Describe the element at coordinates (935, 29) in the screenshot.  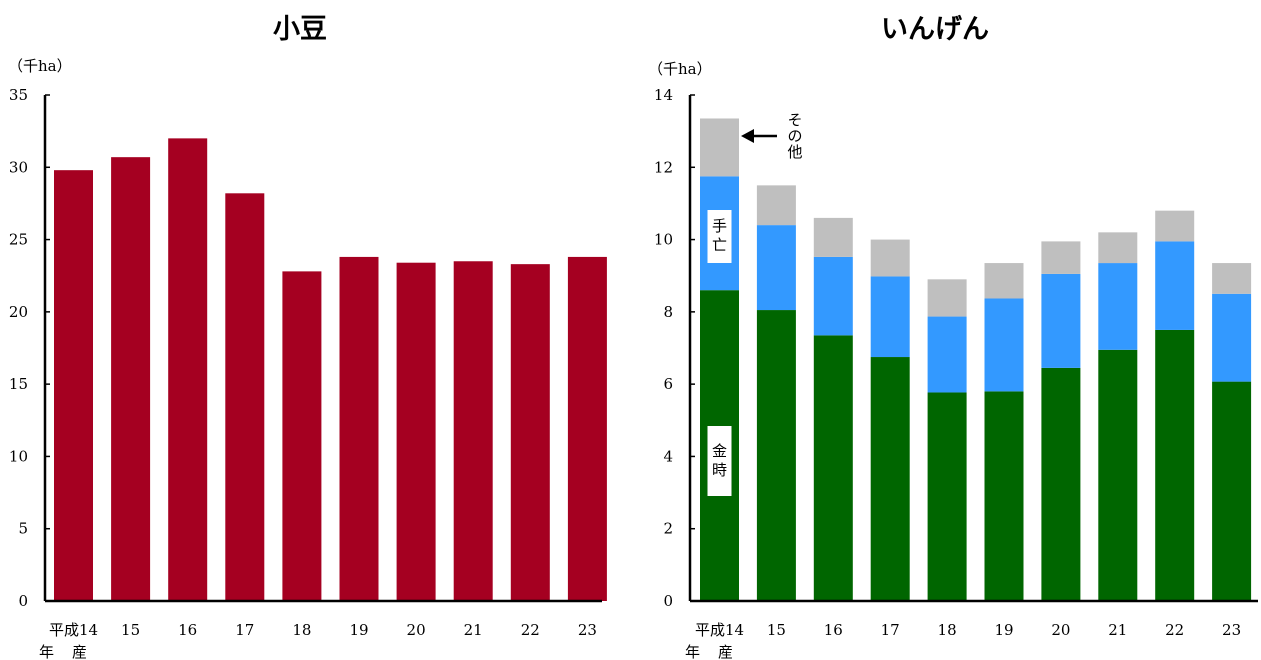
I see `ingen-chart-title: いんげん` at that location.